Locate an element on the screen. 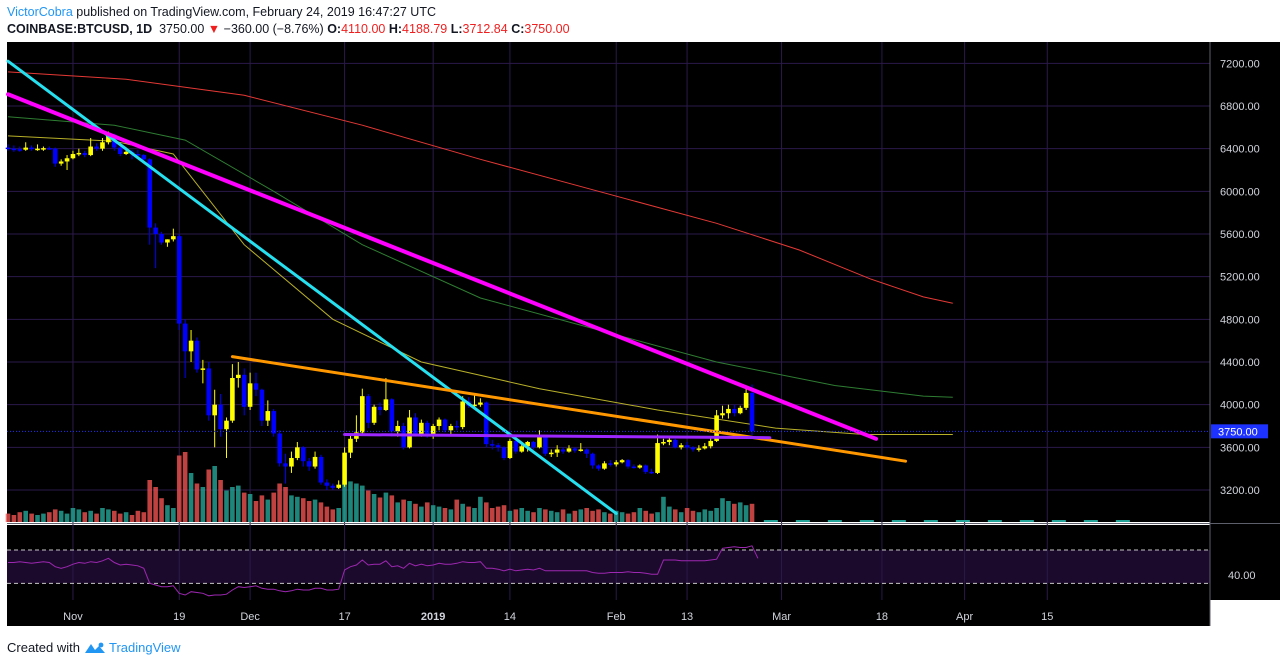  time-tick-label: 14 is located at coordinates (510, 617).